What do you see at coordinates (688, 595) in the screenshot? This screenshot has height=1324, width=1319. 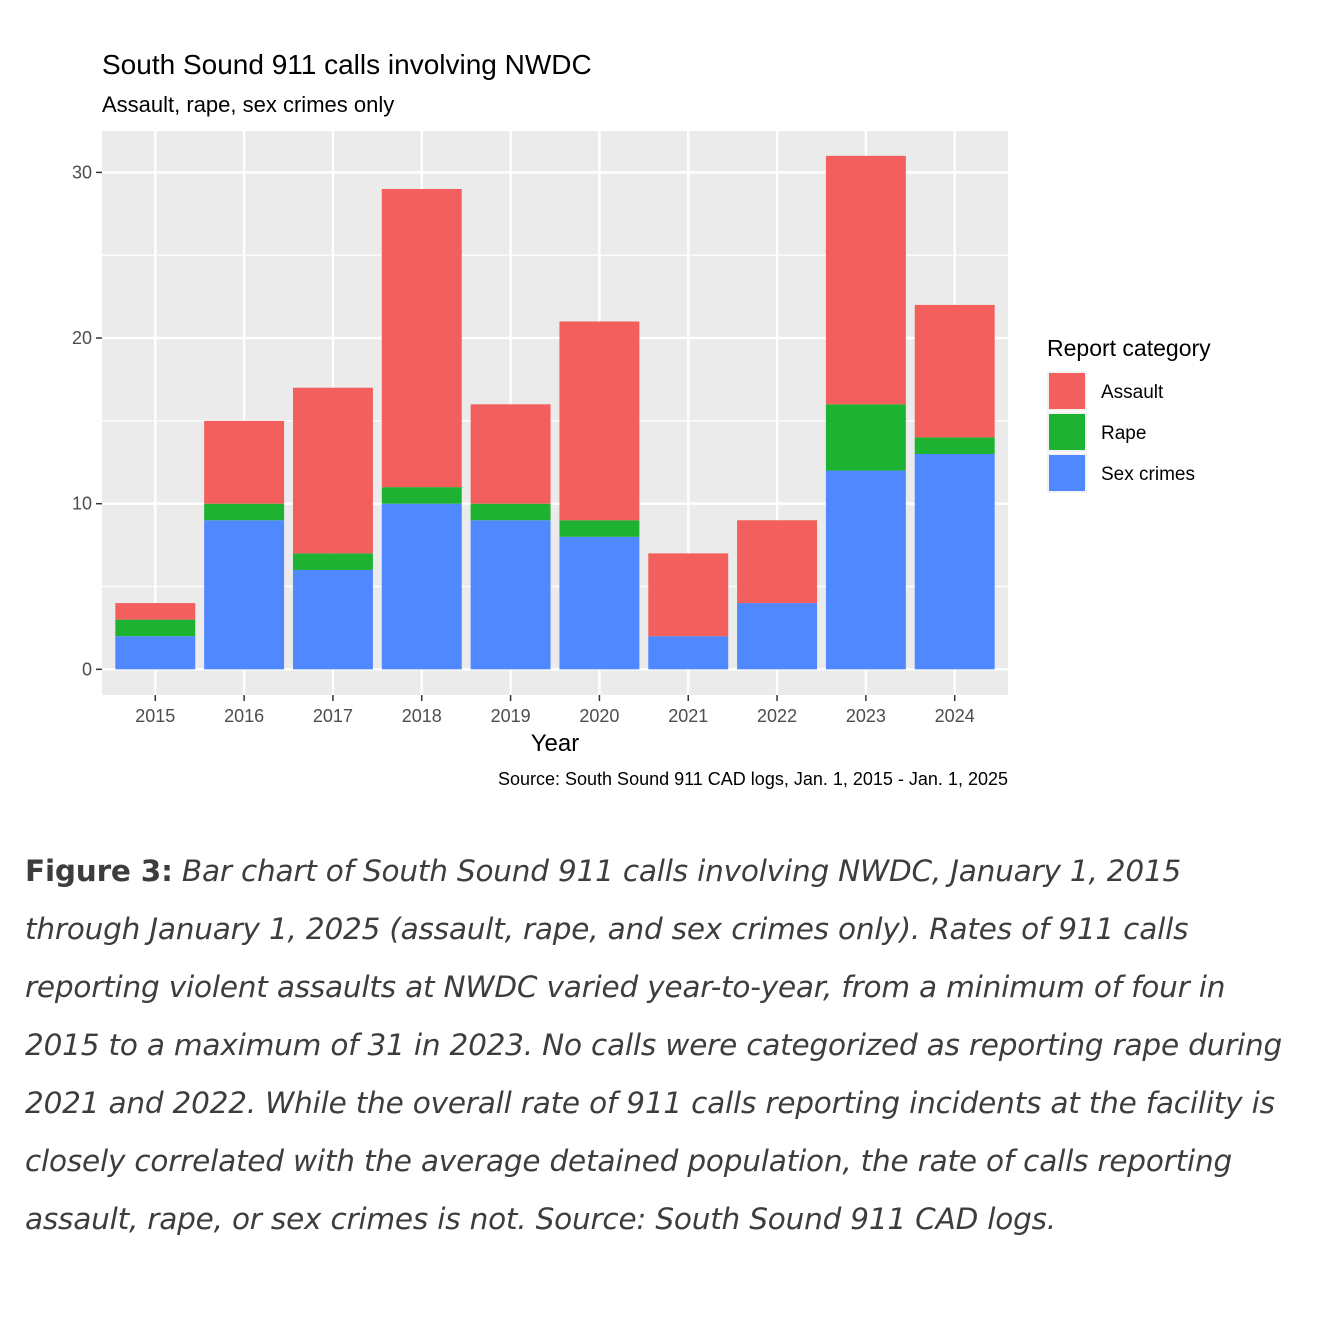 I see `bar-assault-2021` at bounding box center [688, 595].